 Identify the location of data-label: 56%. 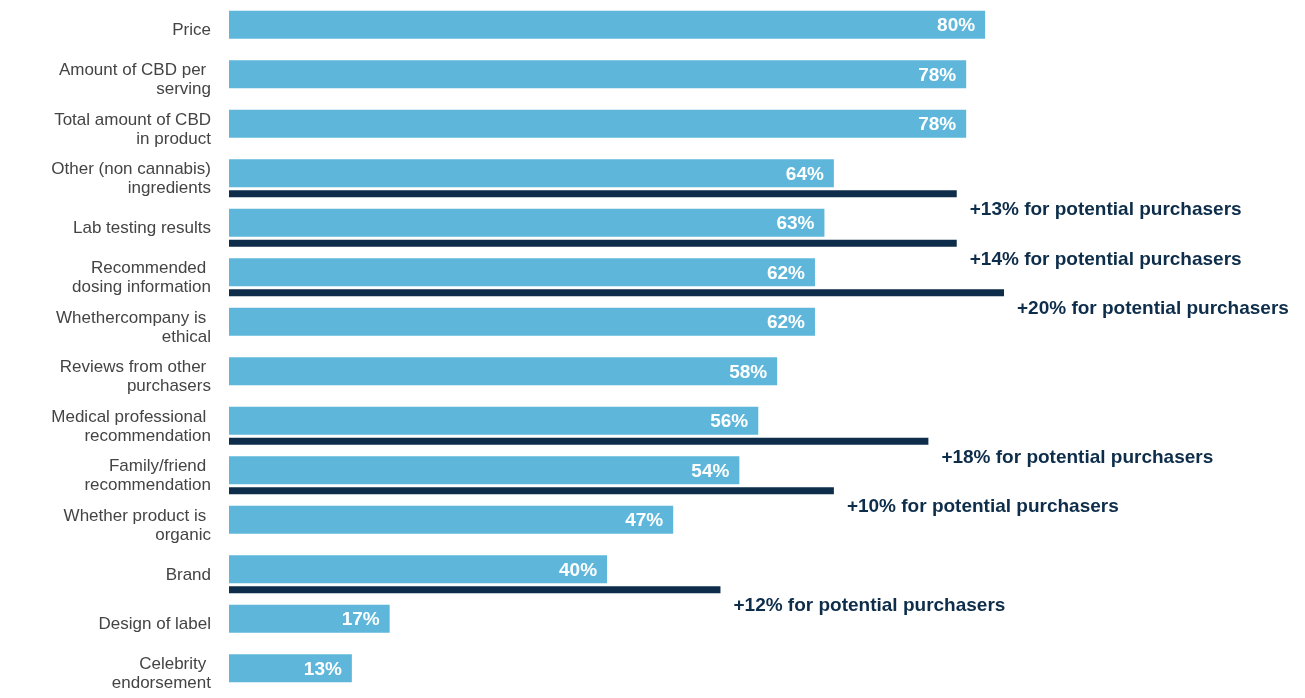
(729, 421).